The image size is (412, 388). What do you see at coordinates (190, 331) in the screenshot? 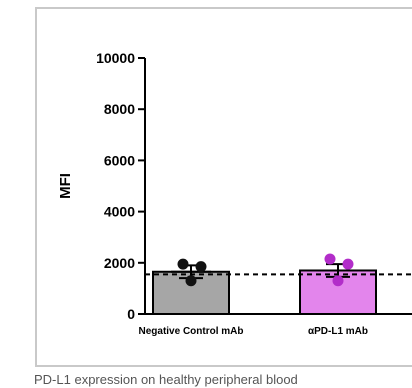
I see `category-label: Negative Control mAb` at bounding box center [190, 331].